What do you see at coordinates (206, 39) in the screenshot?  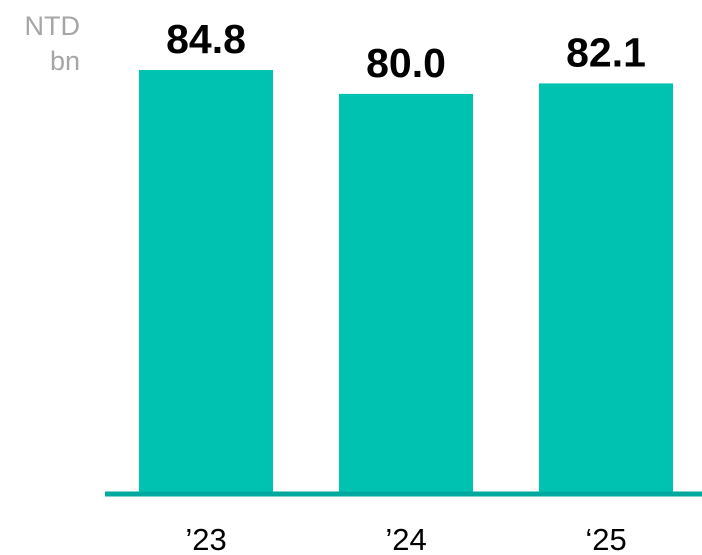 I see `value-label-0: 84.8` at bounding box center [206, 39].